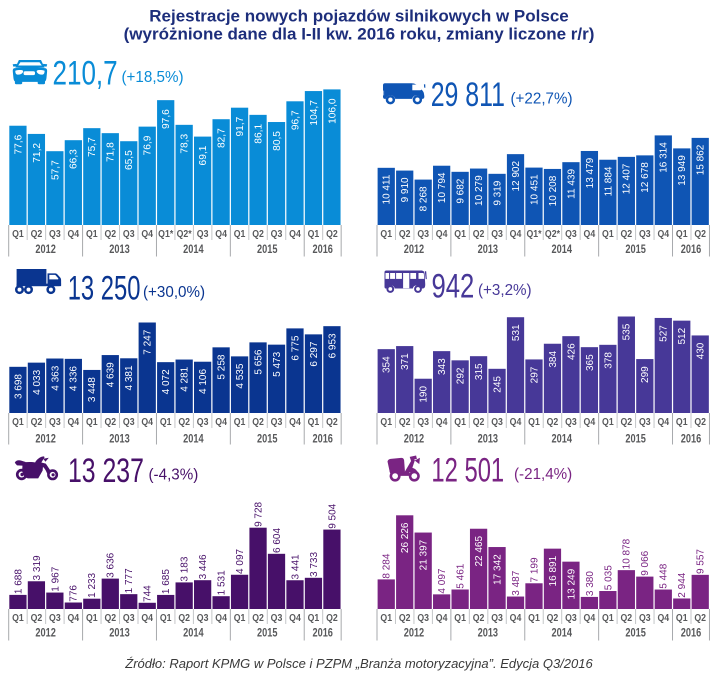  I want to click on svg-text: 190, so click(424, 393).